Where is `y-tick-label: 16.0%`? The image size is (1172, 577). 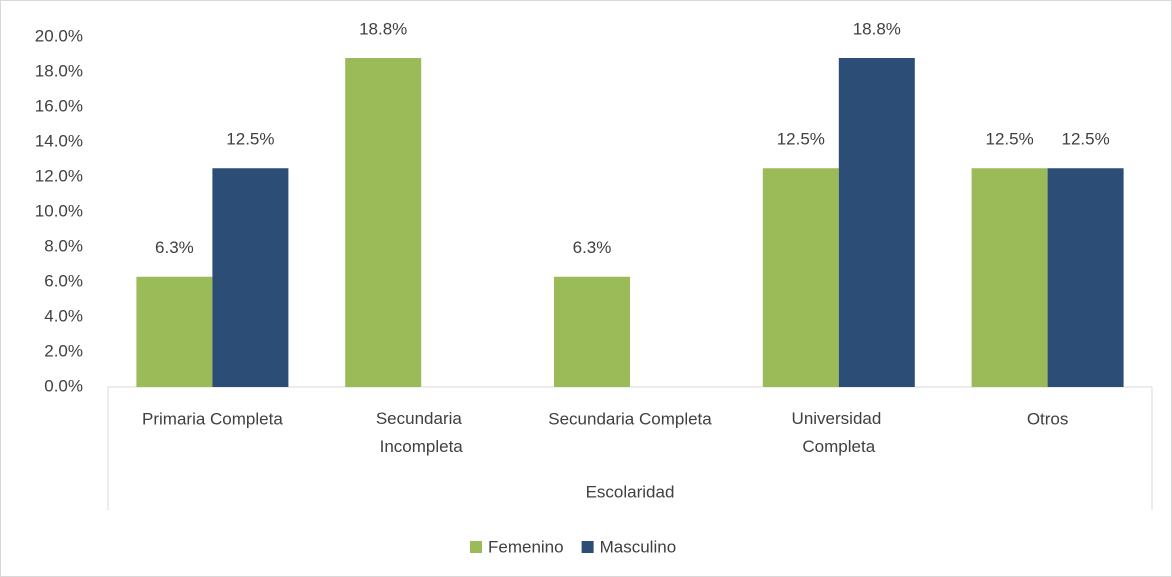 y-tick-label: 16.0% is located at coordinates (59, 105).